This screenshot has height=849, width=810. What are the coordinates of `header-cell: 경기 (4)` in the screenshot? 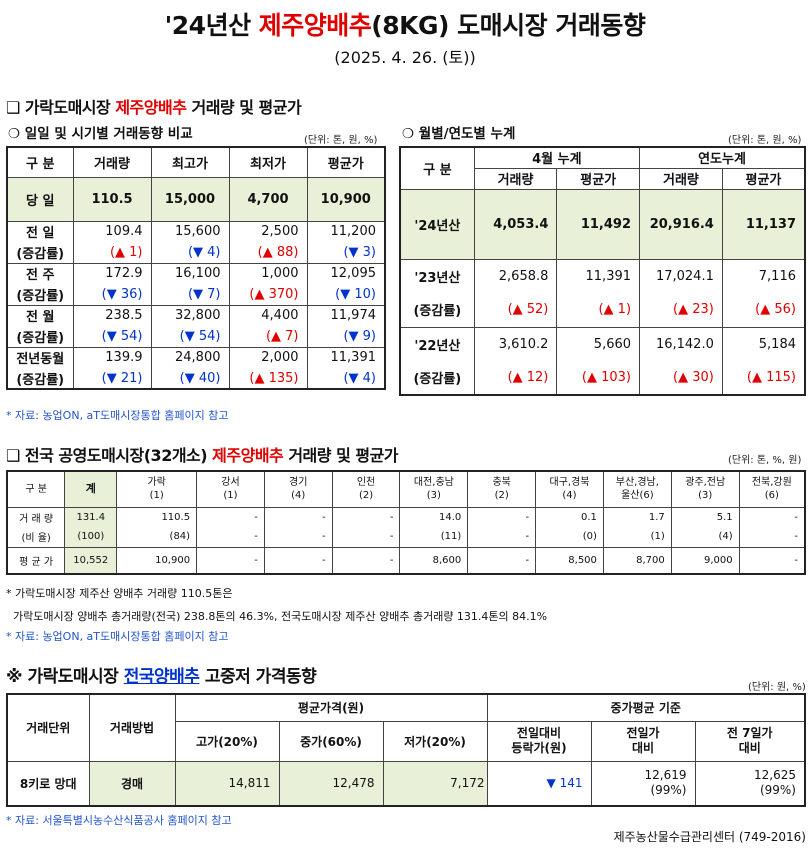 It's located at (298, 489).